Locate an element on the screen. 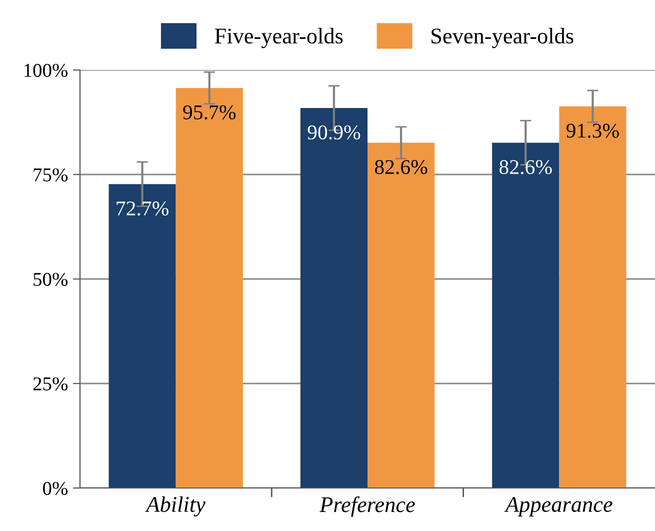 The width and height of the screenshot is (655, 531). x-tick-label: Appearance is located at coordinates (558, 506).